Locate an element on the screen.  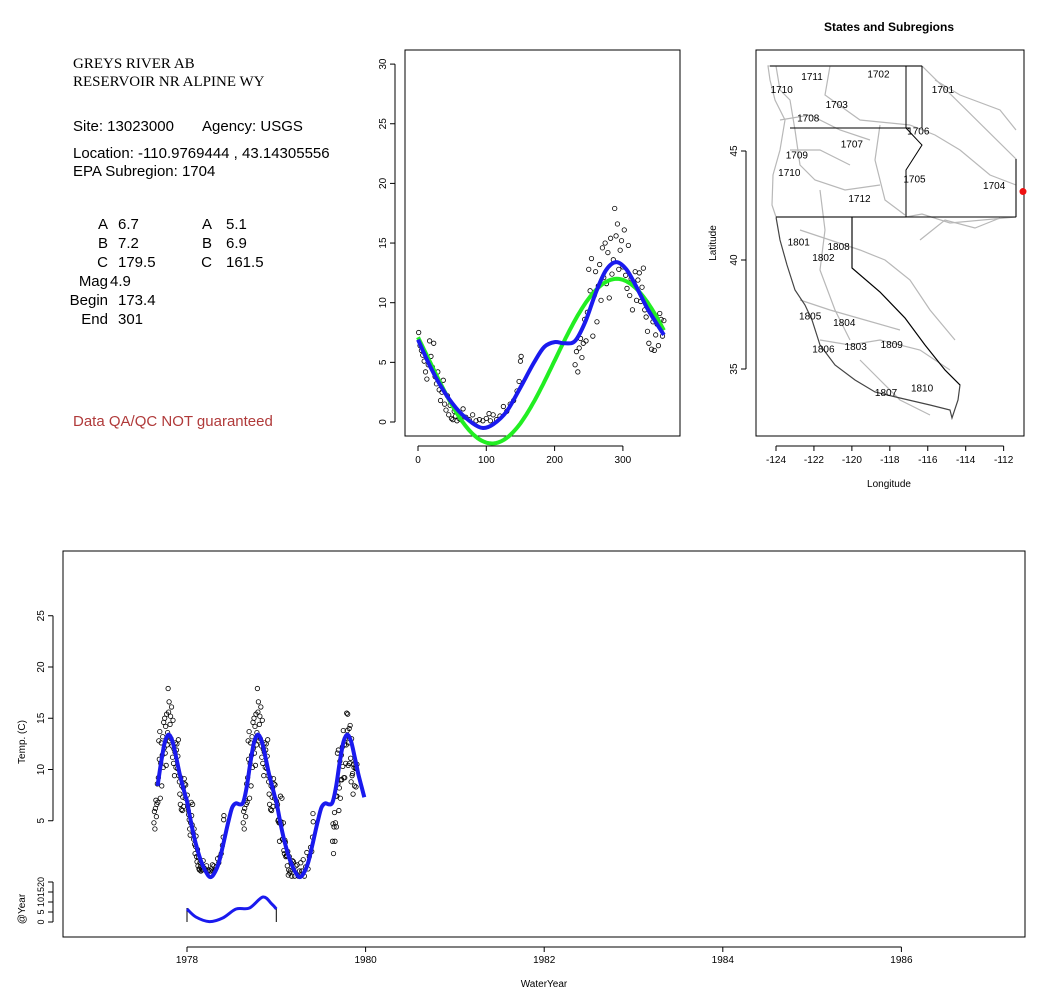
map-region-label: 1809 is located at coordinates (892, 345).